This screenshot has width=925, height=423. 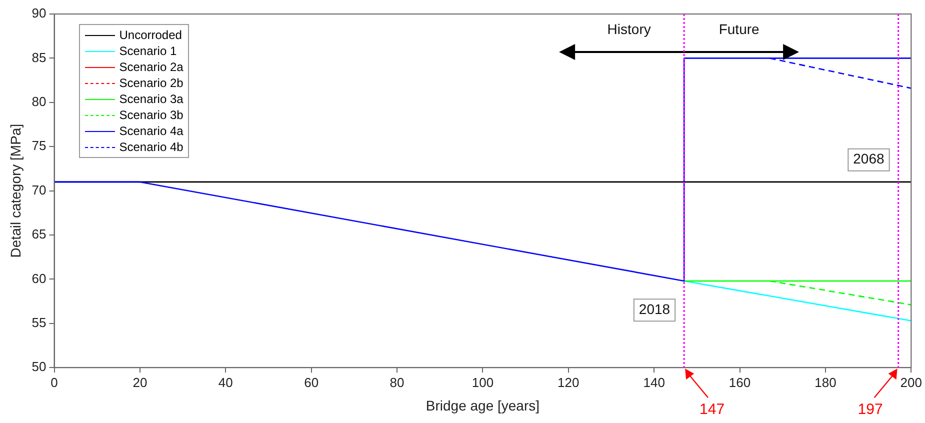 I want to click on x-tick-label: 180, so click(x=825, y=382).